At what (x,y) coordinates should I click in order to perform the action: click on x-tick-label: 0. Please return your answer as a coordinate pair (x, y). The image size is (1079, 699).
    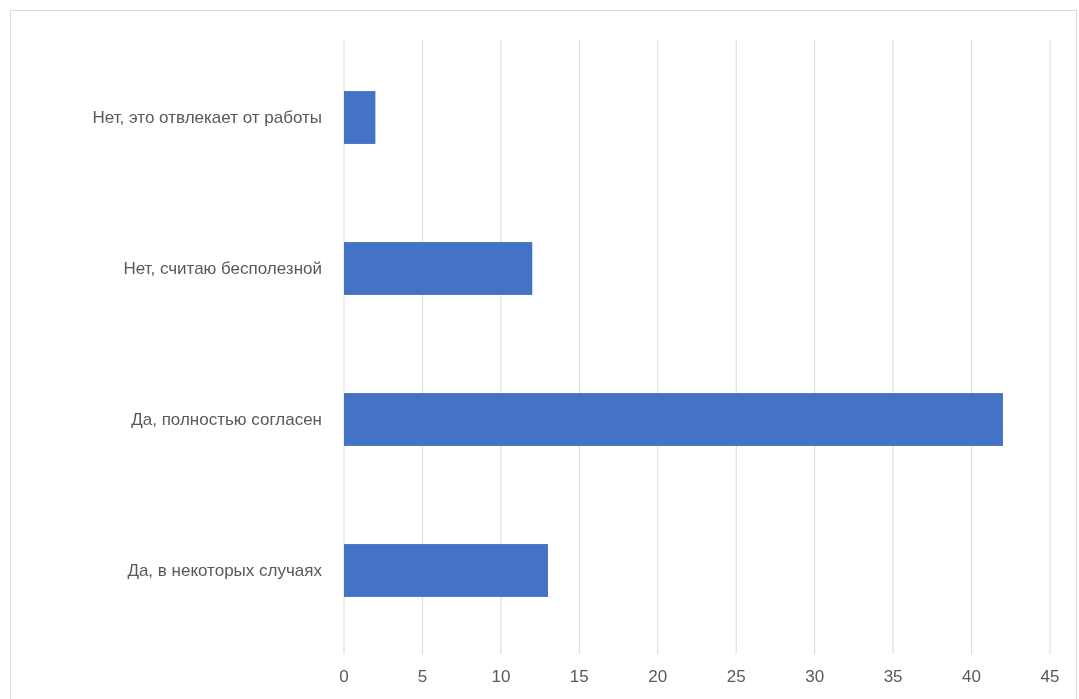
    Looking at the image, I should click on (344, 676).